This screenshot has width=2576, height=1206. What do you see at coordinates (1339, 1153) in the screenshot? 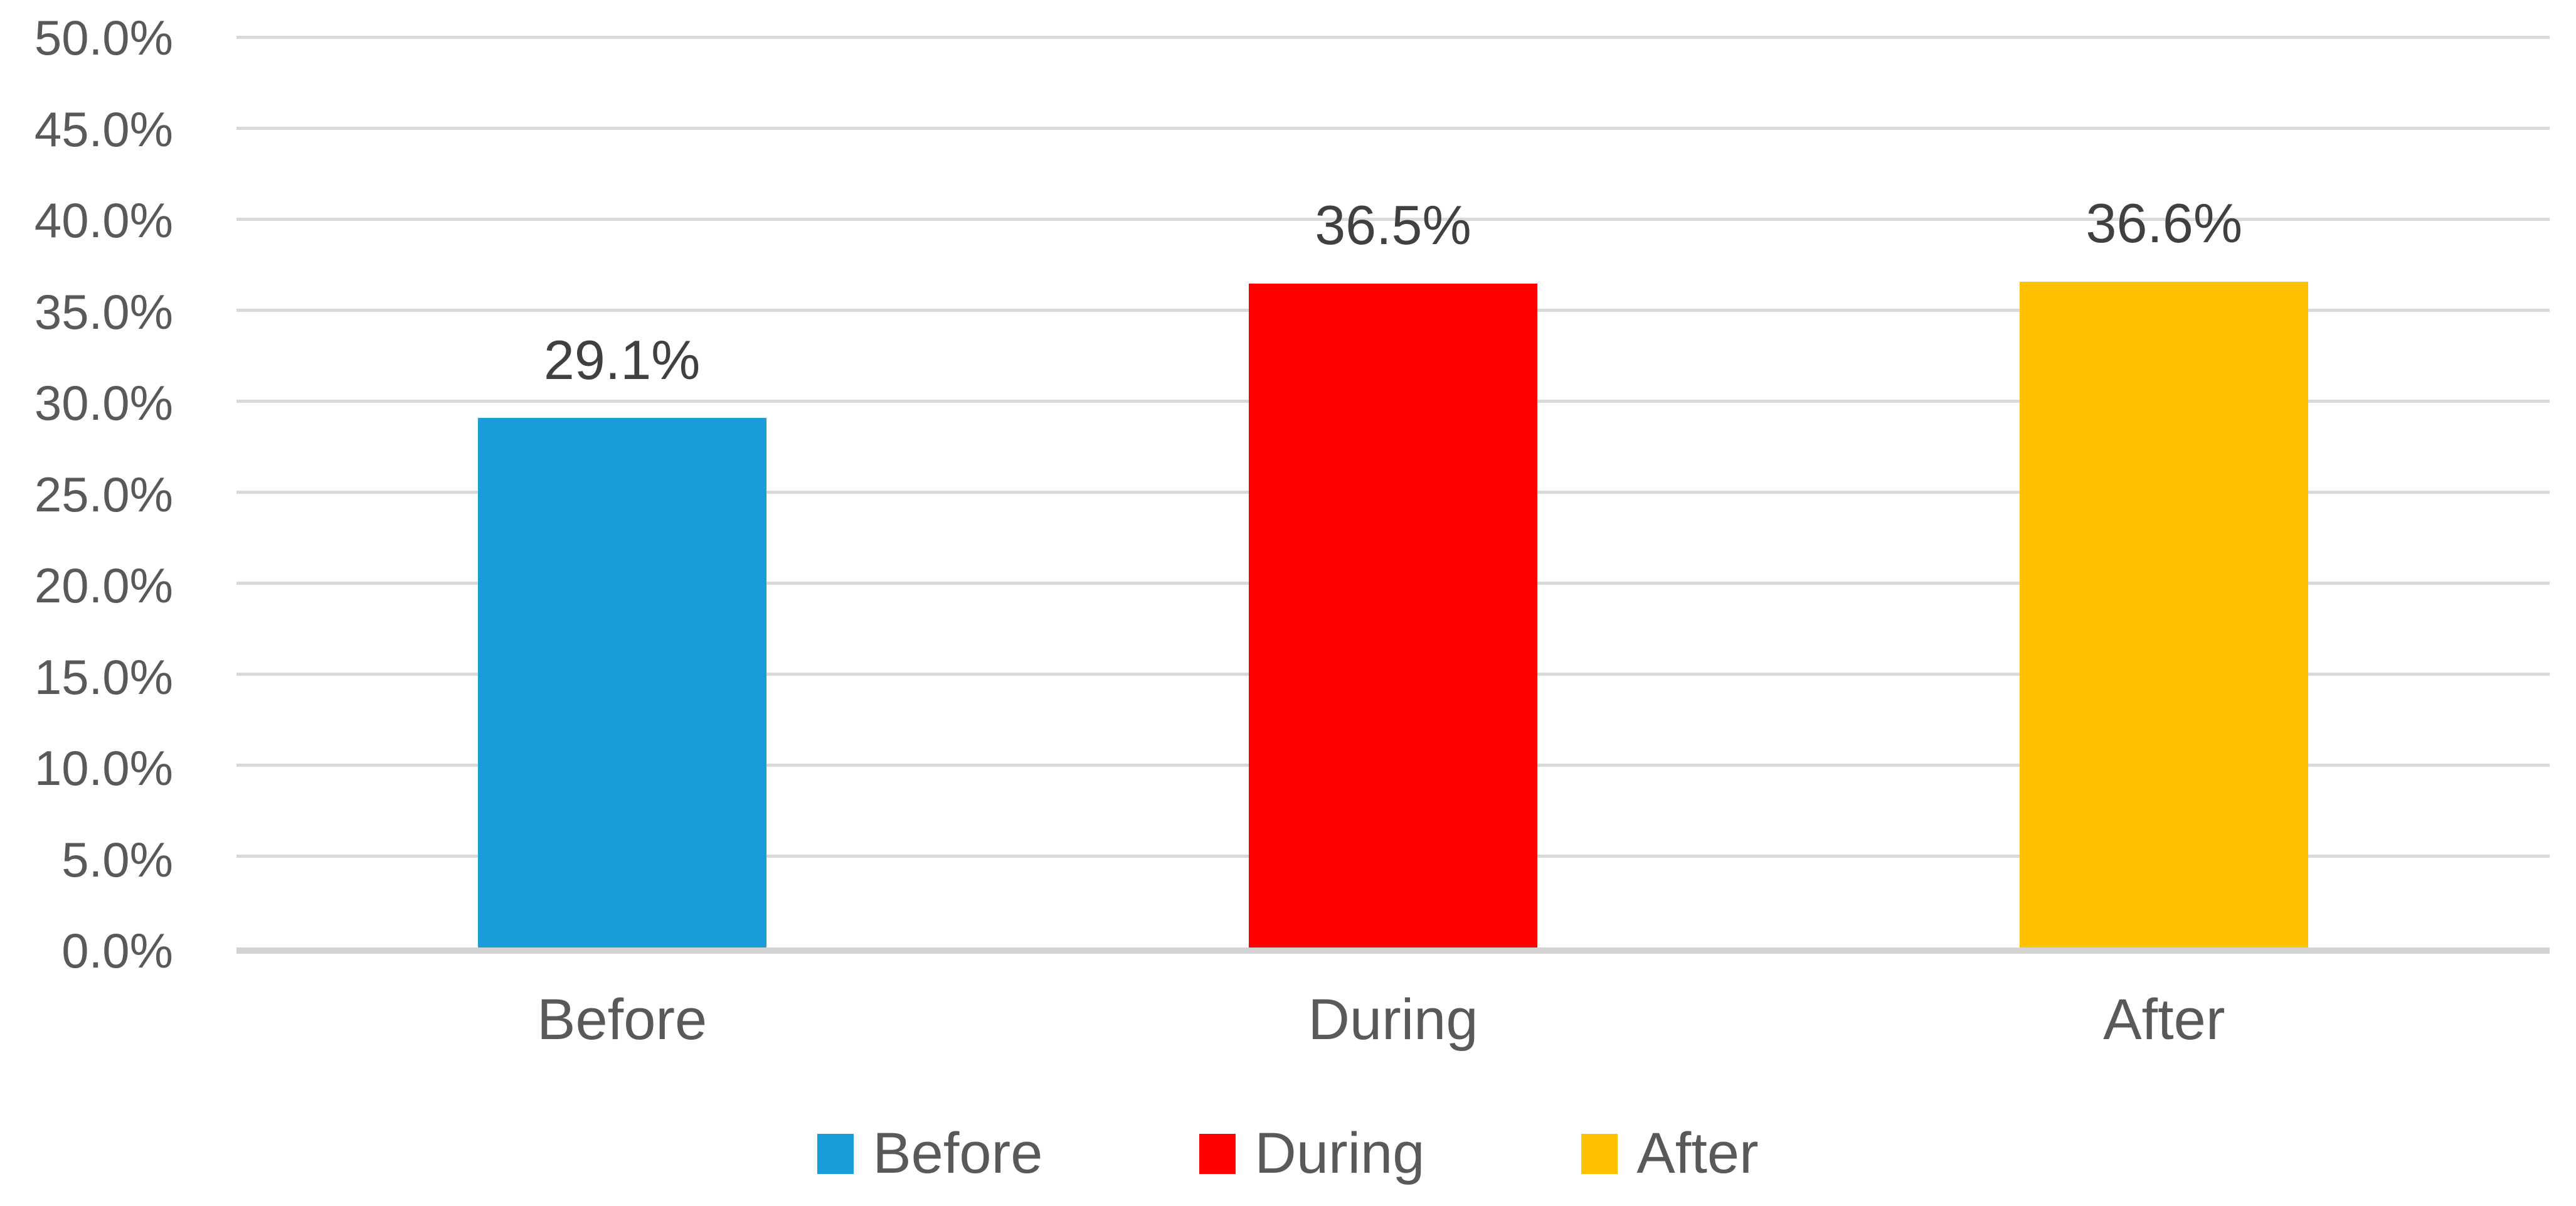
I see `legend-label-during: During` at bounding box center [1339, 1153].